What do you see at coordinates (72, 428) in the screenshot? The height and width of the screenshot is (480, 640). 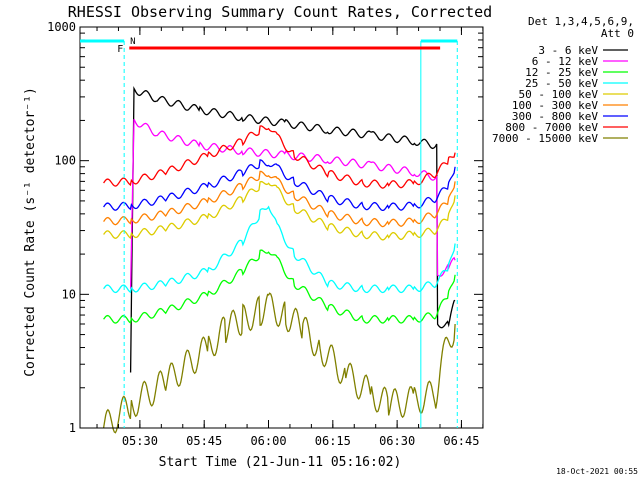 I see `y-tick-label: 1` at bounding box center [72, 428].